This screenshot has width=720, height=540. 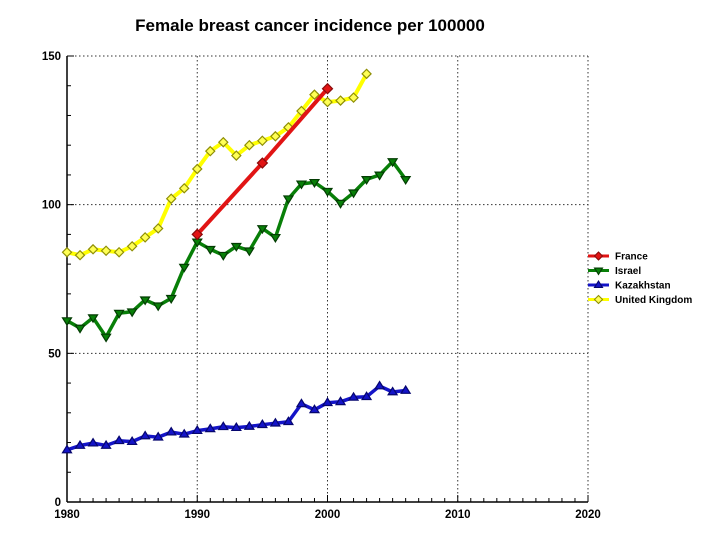 I want to click on y-tick-label: 0, so click(x=58, y=503).